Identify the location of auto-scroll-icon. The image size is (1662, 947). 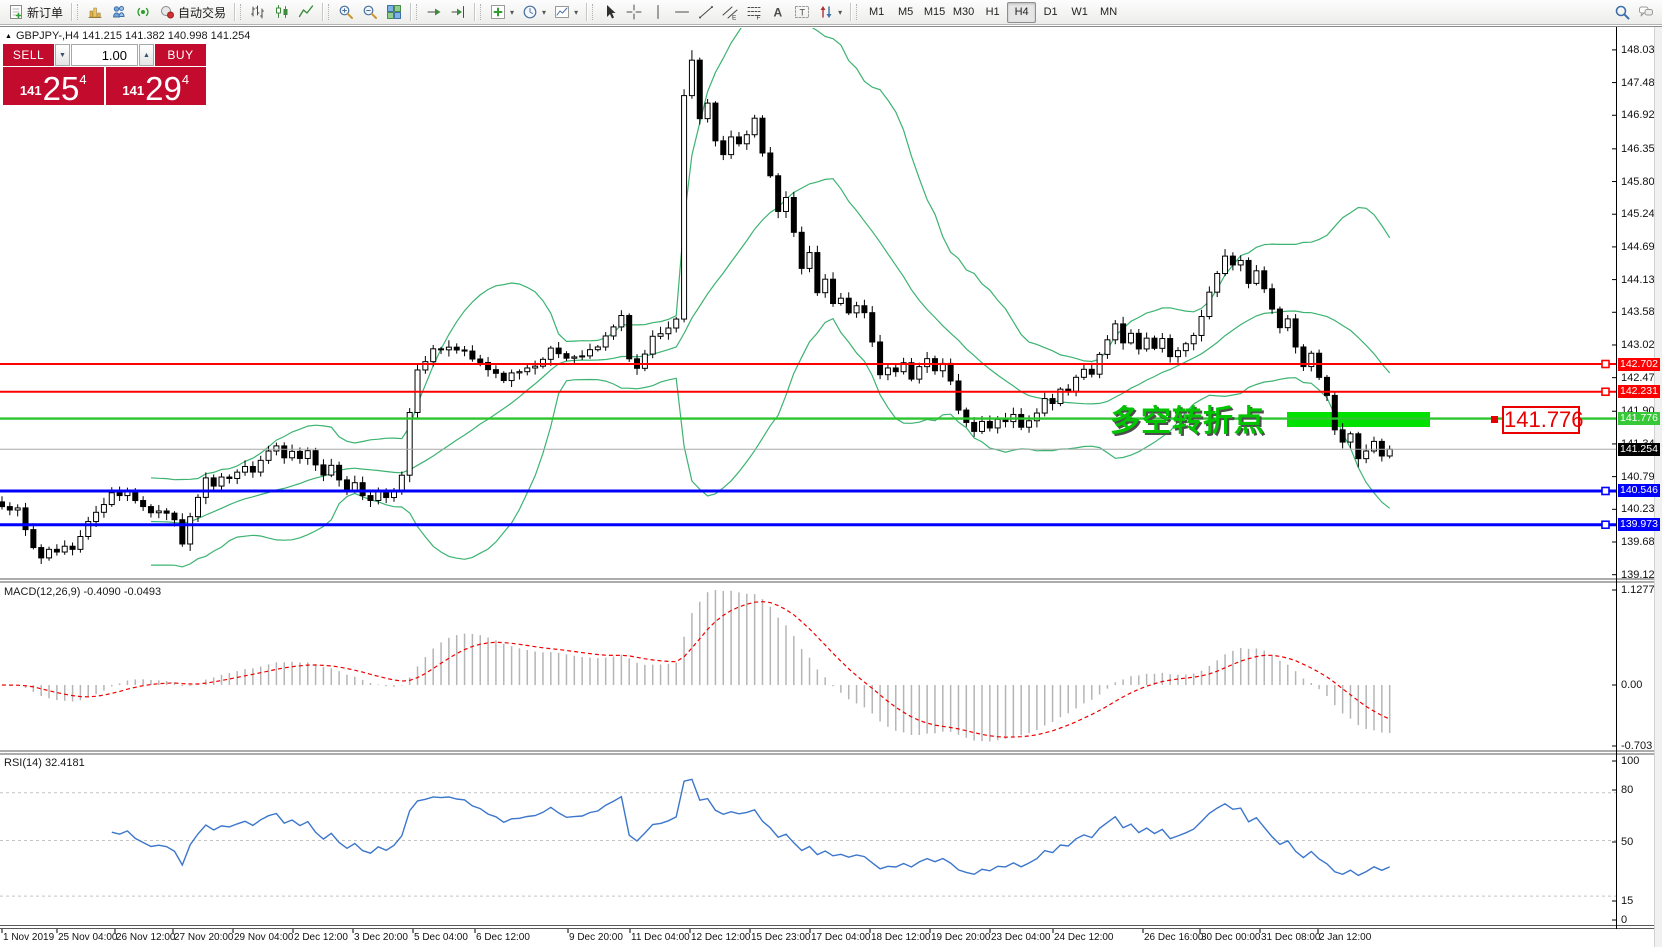
(434, 12).